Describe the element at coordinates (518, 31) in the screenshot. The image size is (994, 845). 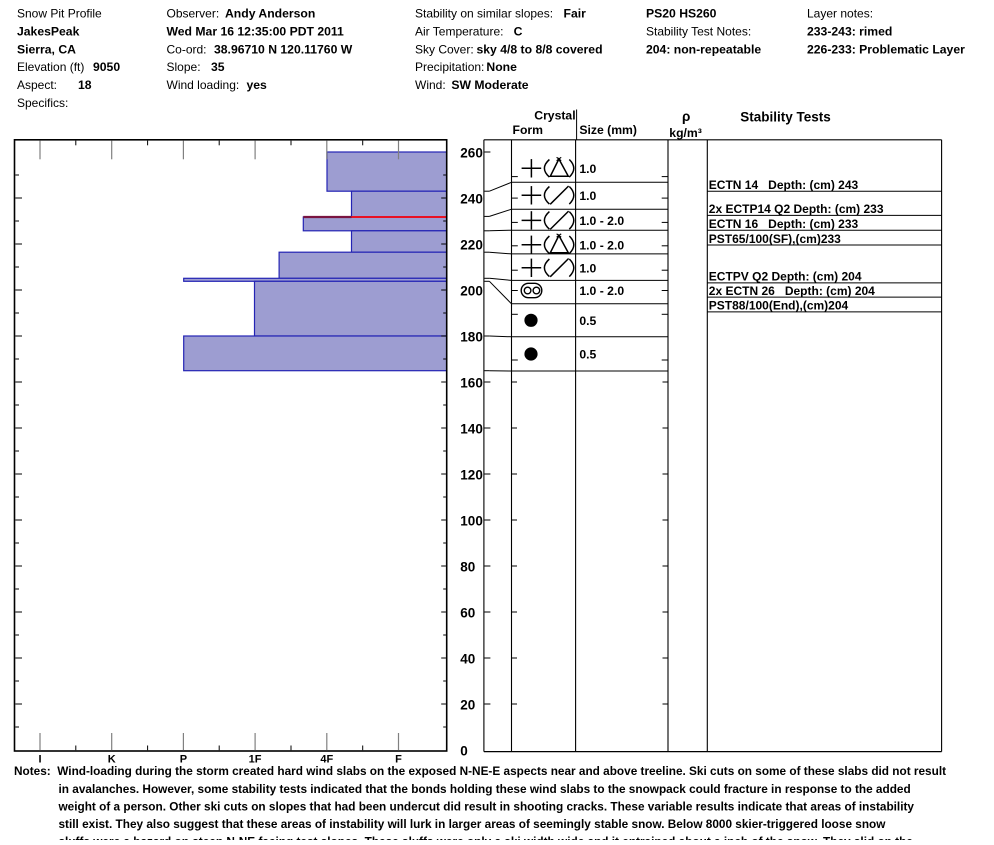
I see `svg-text: C` at that location.